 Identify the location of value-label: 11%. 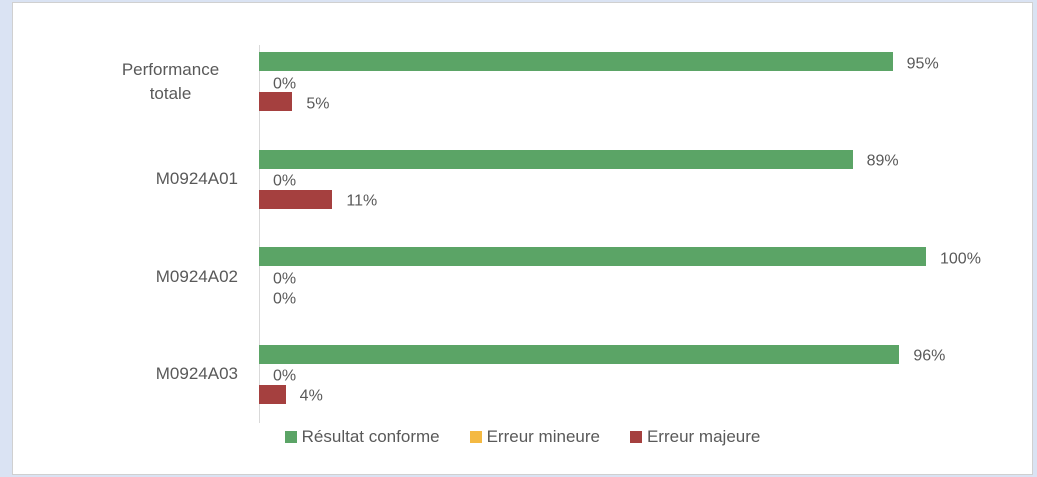
(362, 201).